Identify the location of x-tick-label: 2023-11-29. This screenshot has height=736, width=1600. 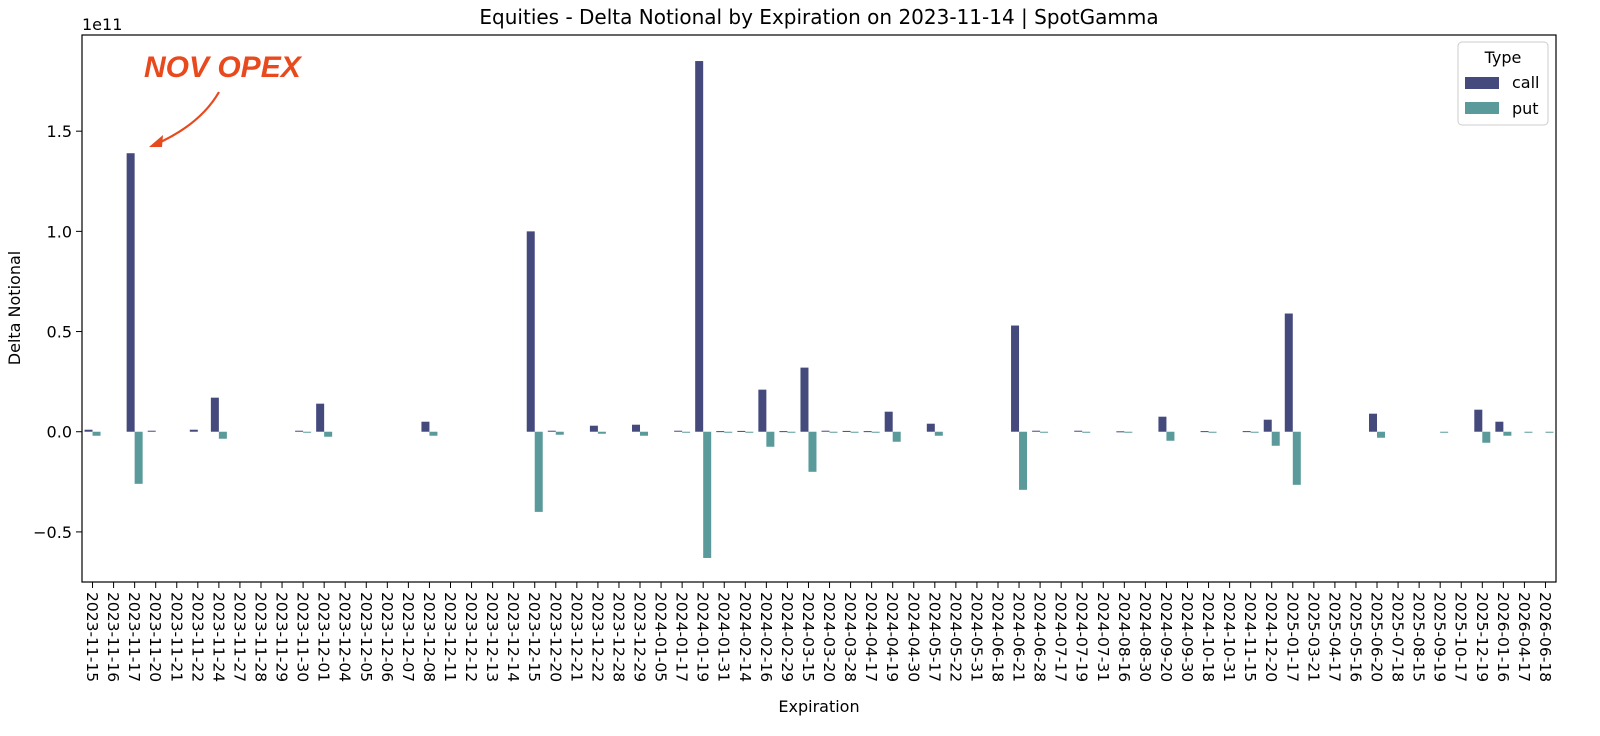
(282, 637).